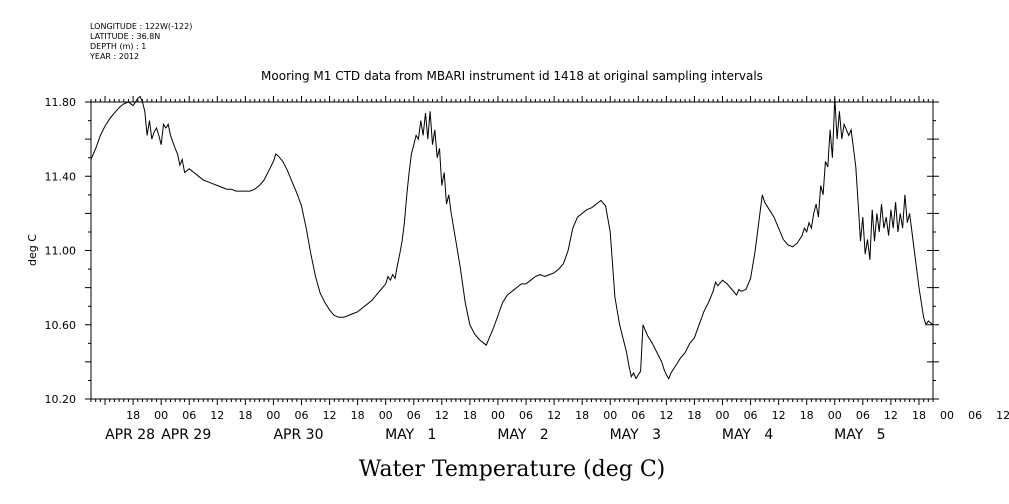 The width and height of the screenshot is (1009, 504). What do you see at coordinates (32, 250) in the screenshot?
I see `y-axis-label: deg C` at bounding box center [32, 250].